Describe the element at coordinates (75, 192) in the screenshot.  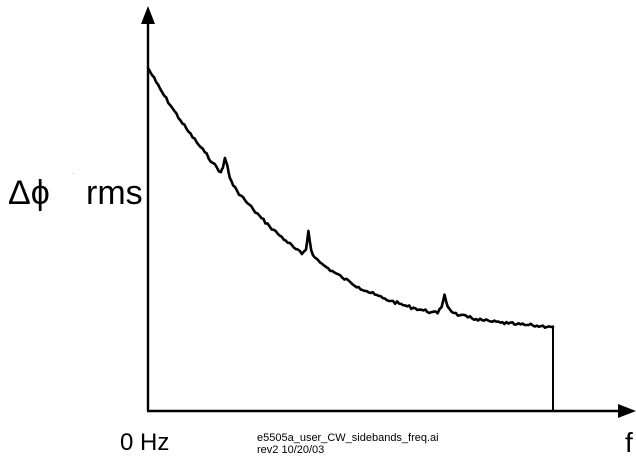
I see `y-axis-label: Δϕ ˙ rms` at that location.